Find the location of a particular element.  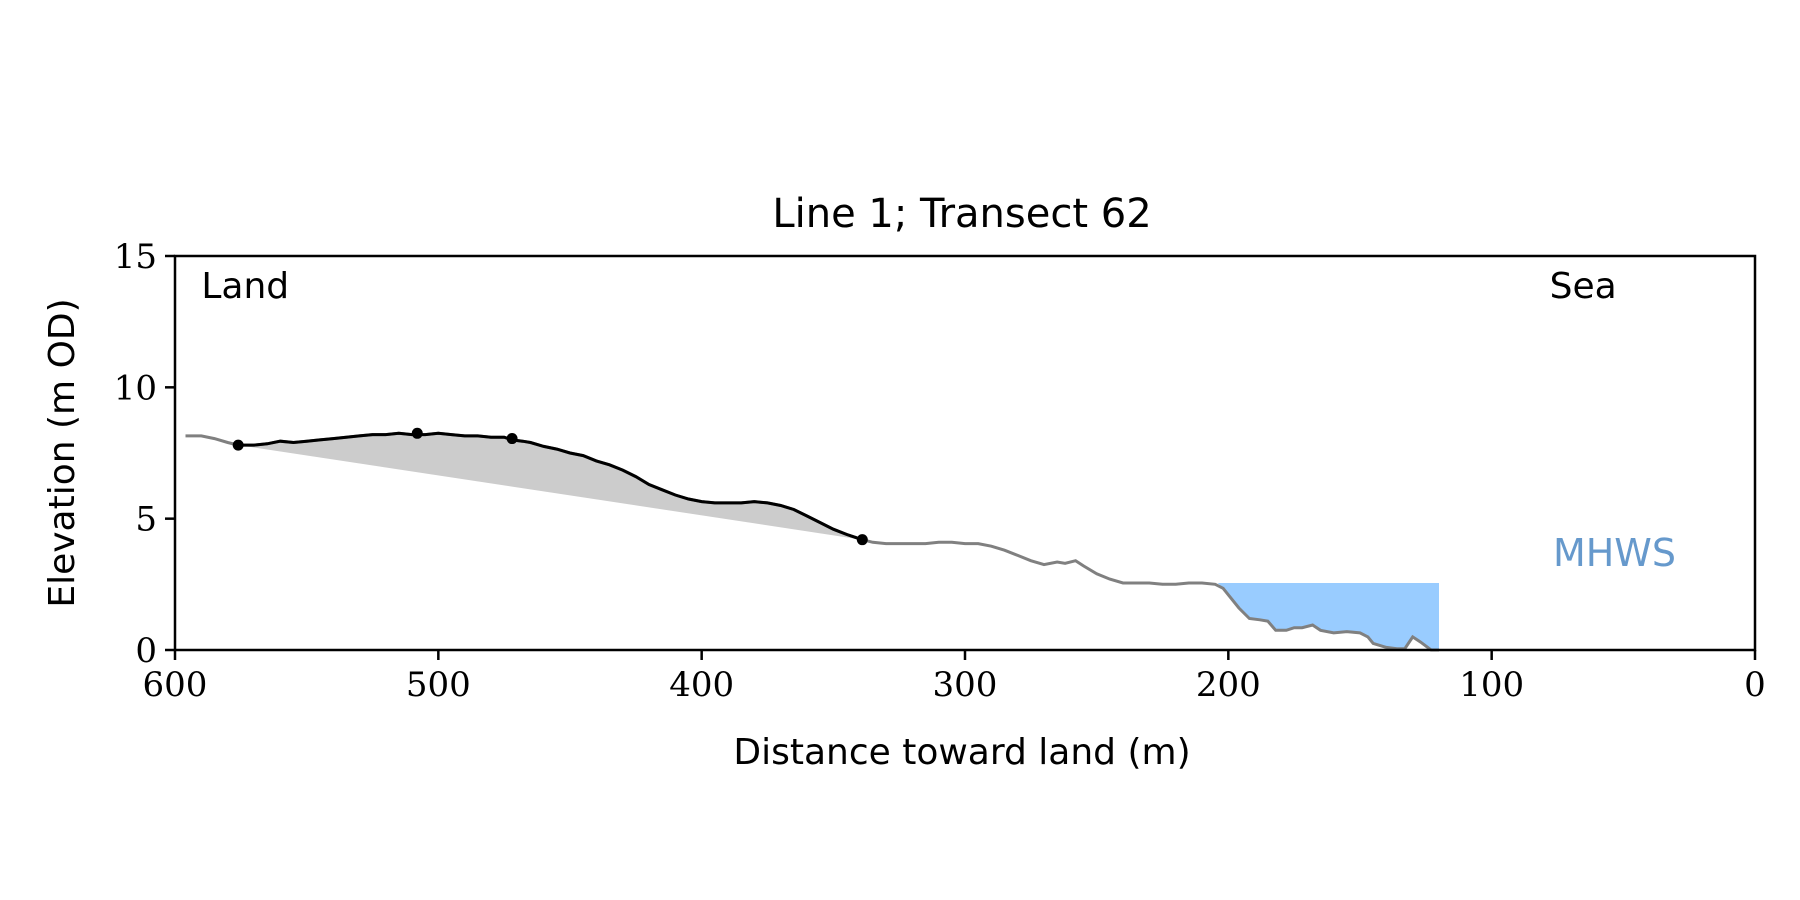

x-tick-label-2: 400 is located at coordinates (701, 685).